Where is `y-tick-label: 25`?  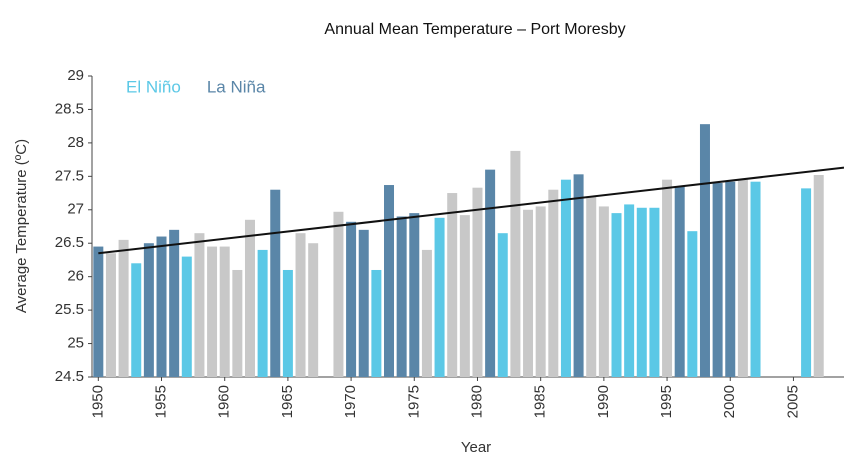 y-tick-label: 25 is located at coordinates (75, 343).